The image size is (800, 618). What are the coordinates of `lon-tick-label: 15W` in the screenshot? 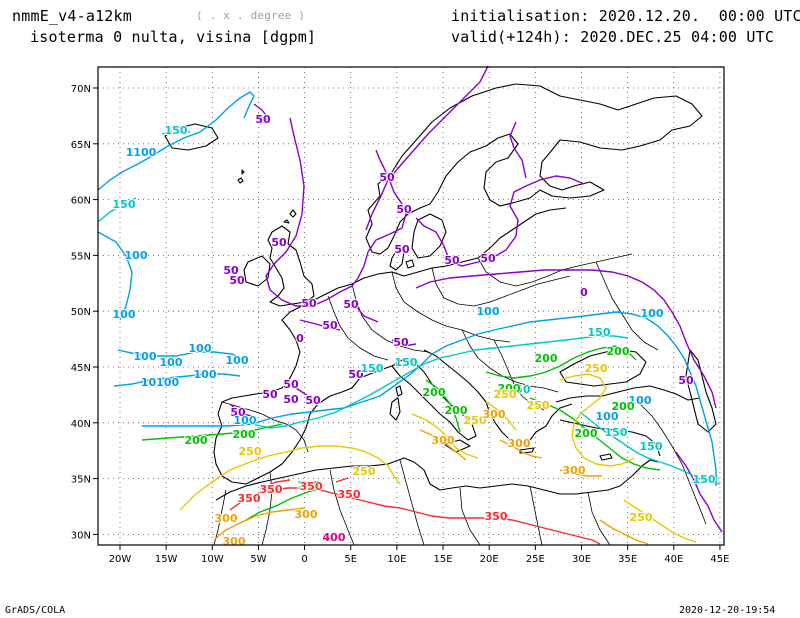 It's located at (166, 559).